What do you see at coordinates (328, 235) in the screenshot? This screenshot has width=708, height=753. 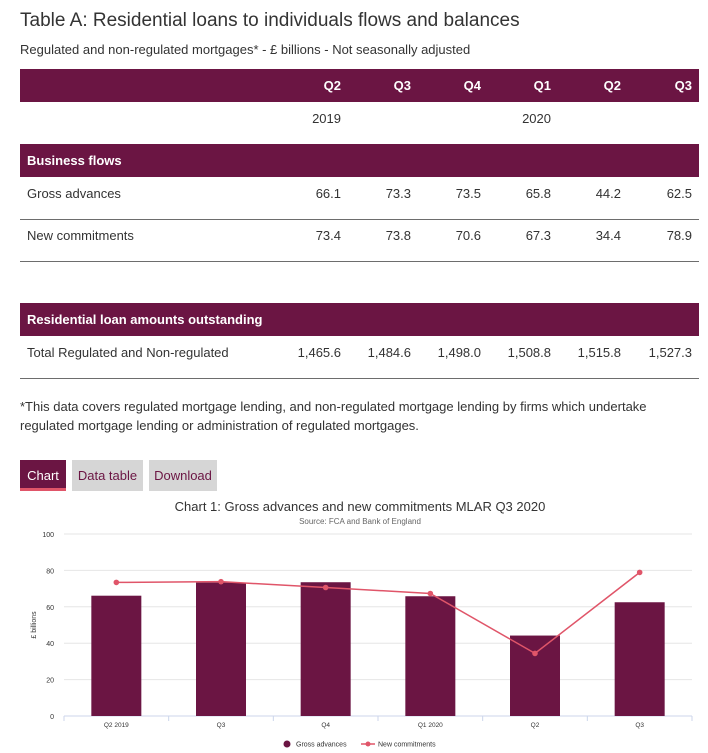 I see `table-cell: 73.4` at bounding box center [328, 235].